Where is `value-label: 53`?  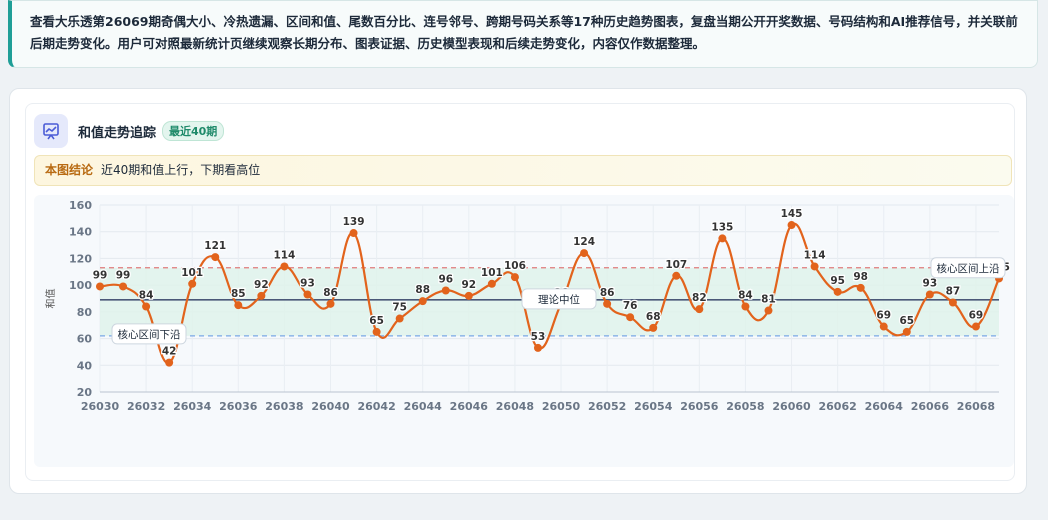
value-label: 53 is located at coordinates (538, 337).